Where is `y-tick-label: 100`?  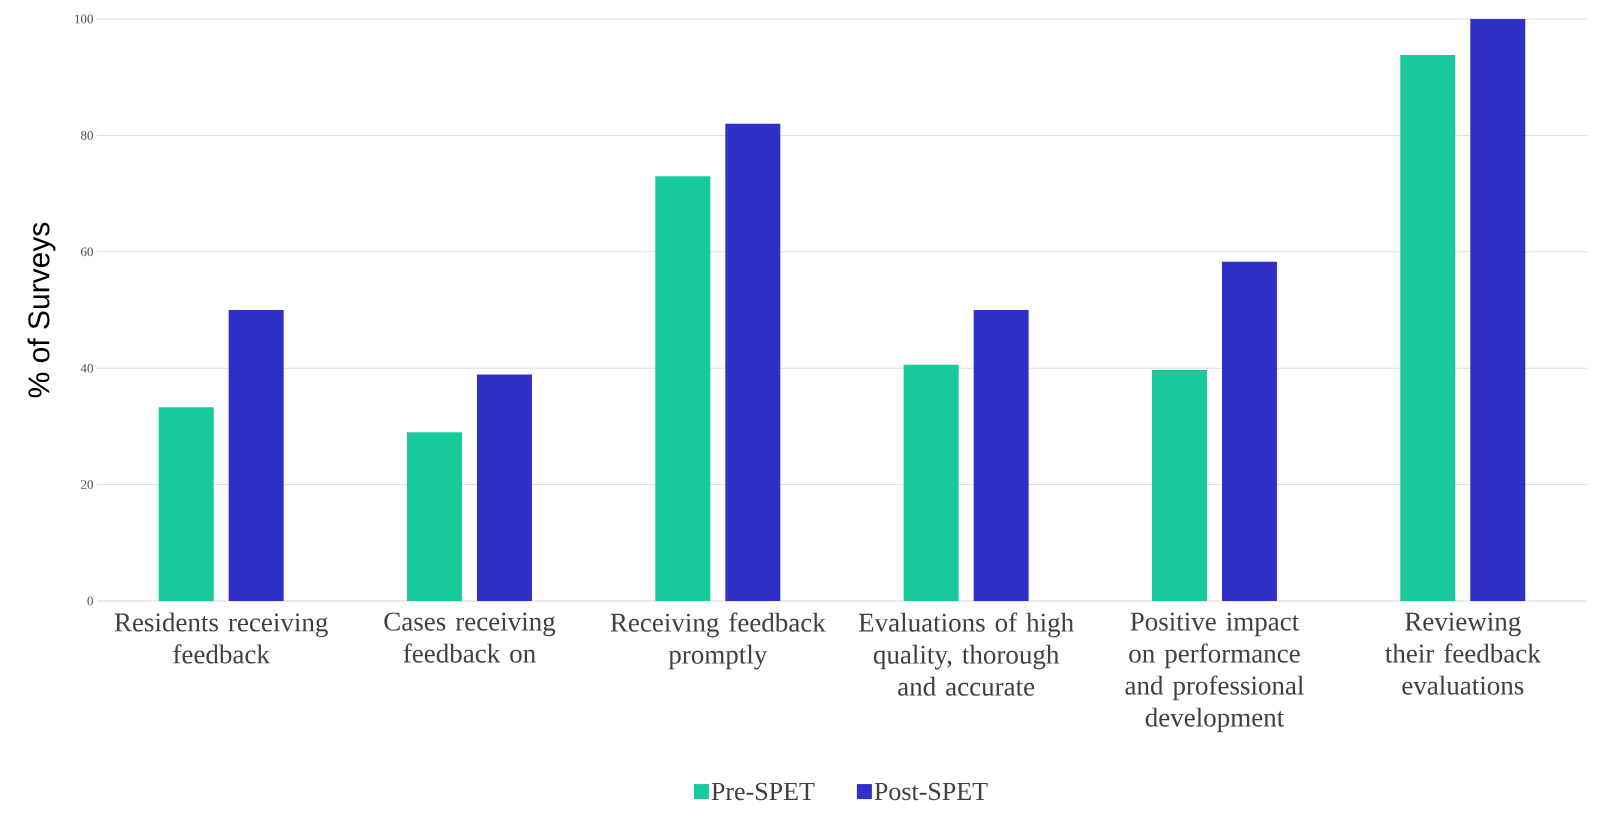
y-tick-label: 100 is located at coordinates (84, 19).